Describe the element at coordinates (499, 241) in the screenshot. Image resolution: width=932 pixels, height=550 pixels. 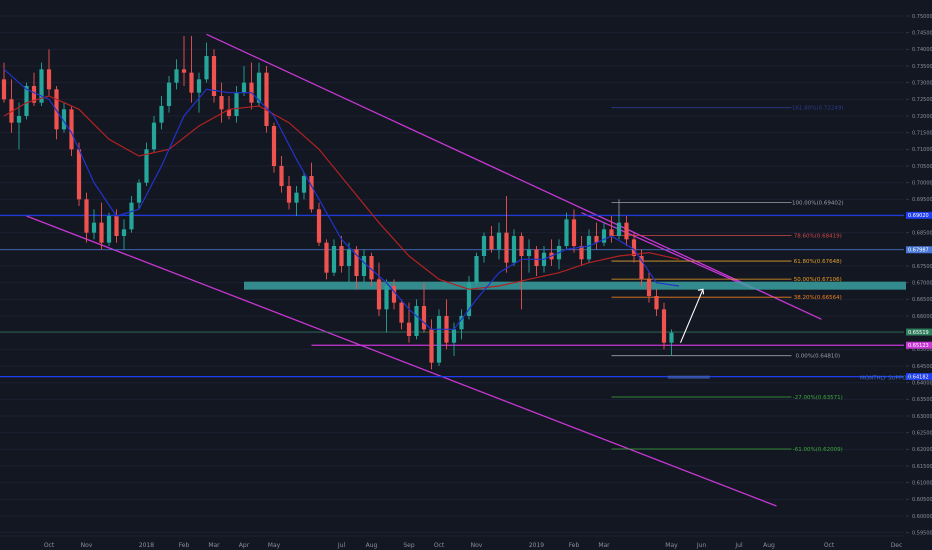
I see `candle-body-w60` at that location.